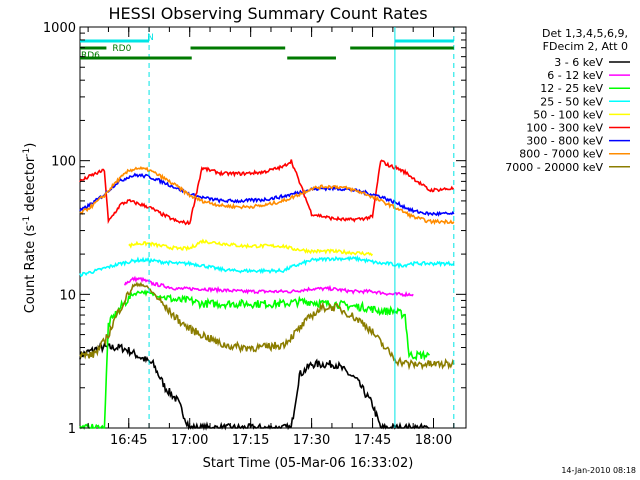 The image size is (640, 480). I want to click on flag-label-n: N, so click(150, 38).